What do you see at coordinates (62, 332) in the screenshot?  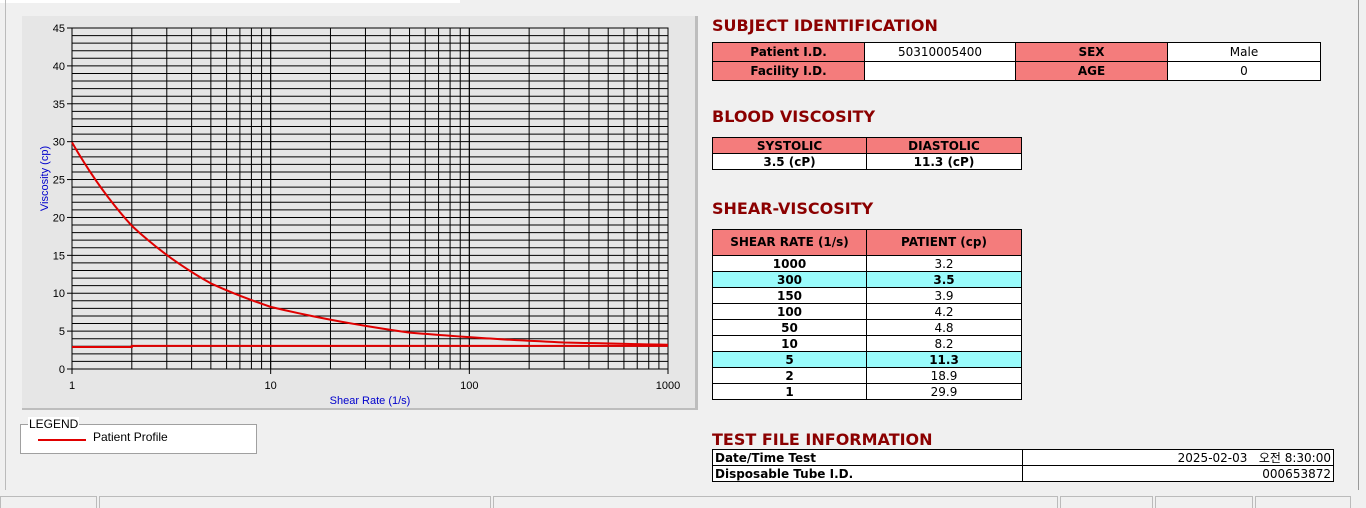 I see `y-tick-label: 5` at bounding box center [62, 332].